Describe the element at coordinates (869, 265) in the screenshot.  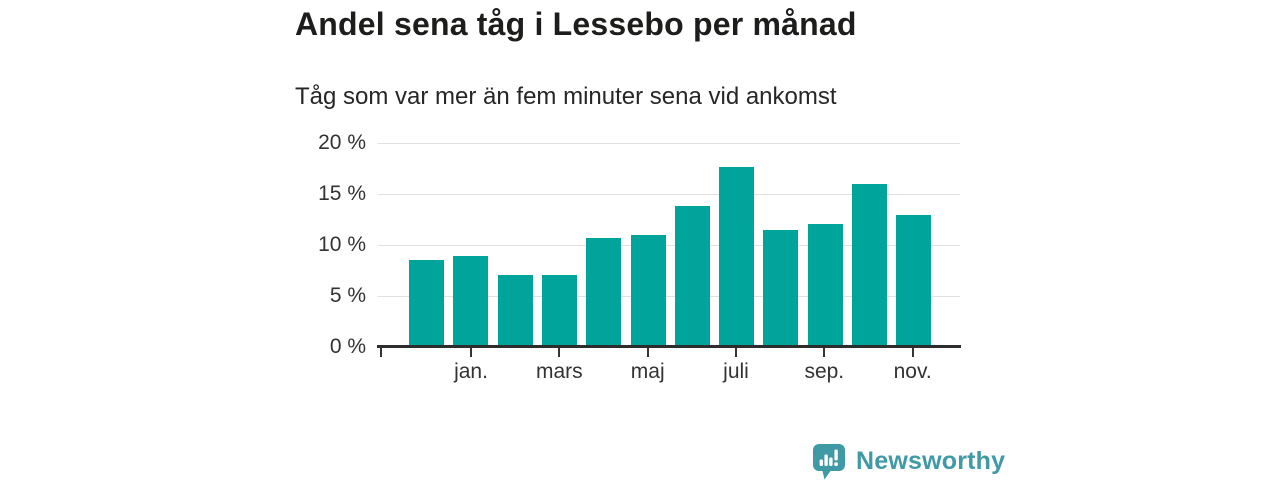
I see `bar-okt` at that location.